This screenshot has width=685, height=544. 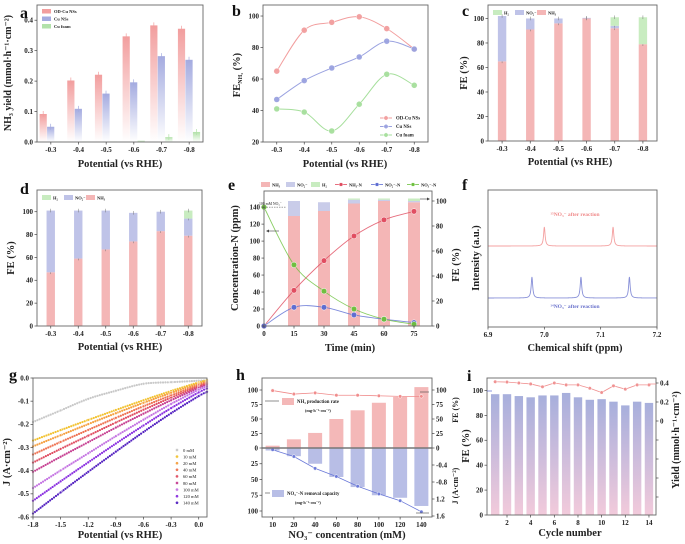 I want to click on data-point-10-mm, so click(x=88, y=420).